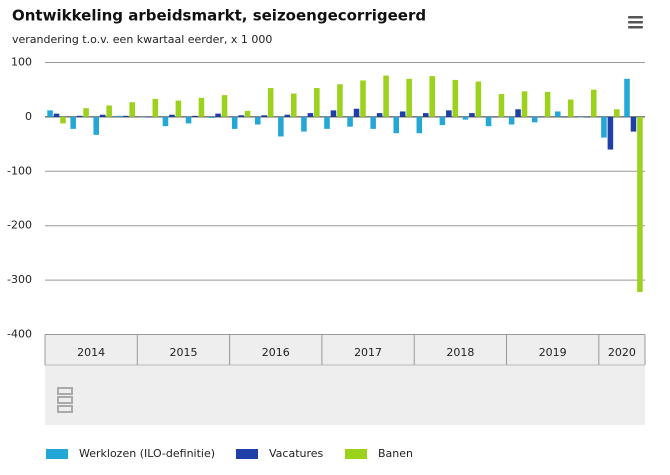  I want to click on x-group-label: 2019, so click(553, 352).